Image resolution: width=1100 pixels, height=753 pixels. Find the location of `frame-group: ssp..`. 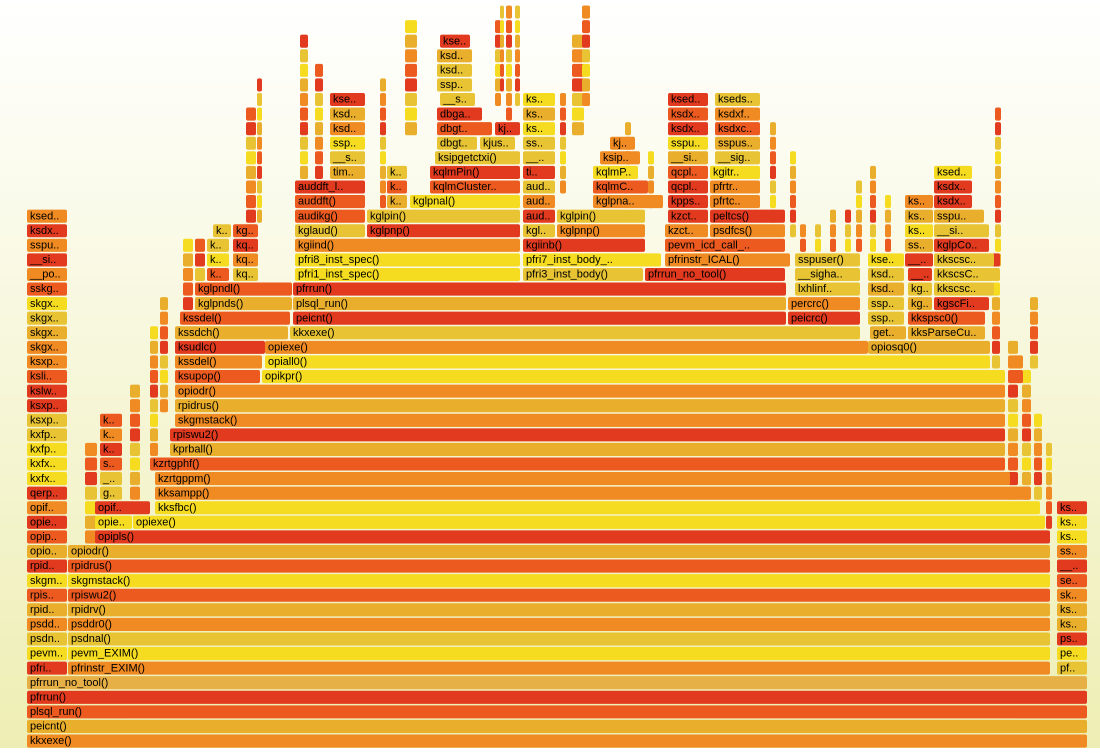

frame-group: ssp.. is located at coordinates (886, 304).